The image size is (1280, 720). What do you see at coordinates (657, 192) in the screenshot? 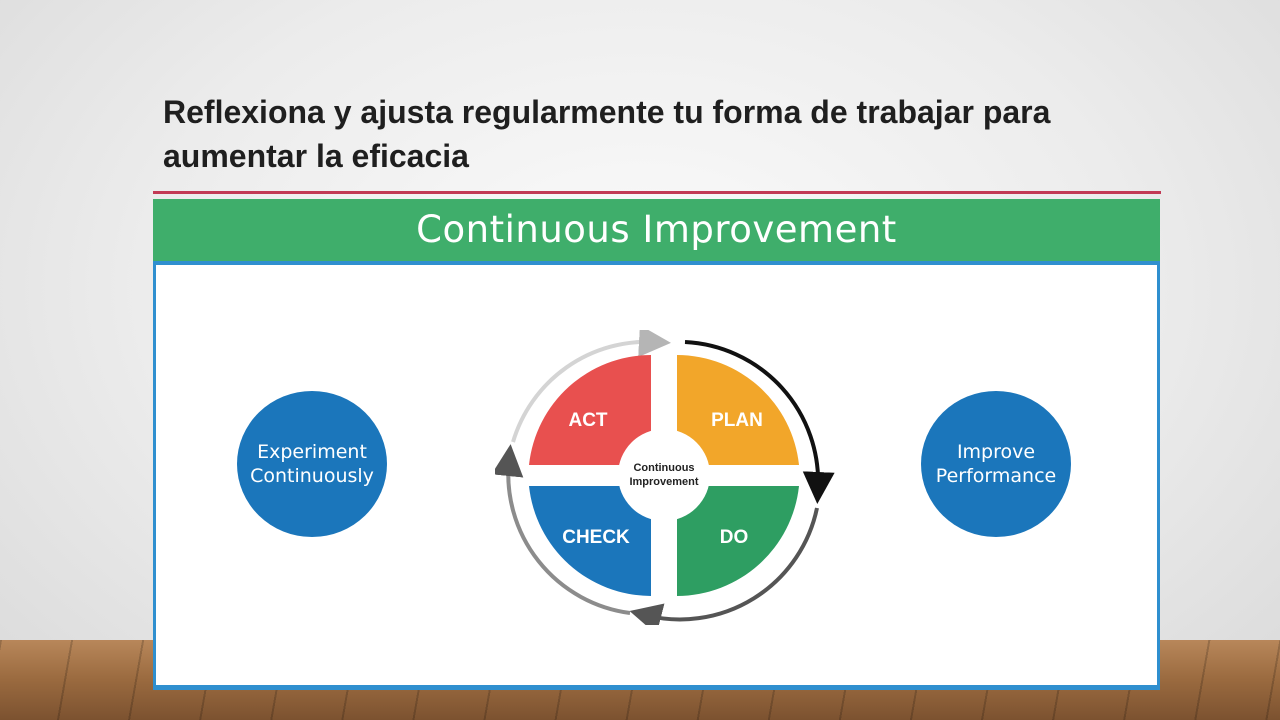
I see `title-divider` at bounding box center [657, 192].